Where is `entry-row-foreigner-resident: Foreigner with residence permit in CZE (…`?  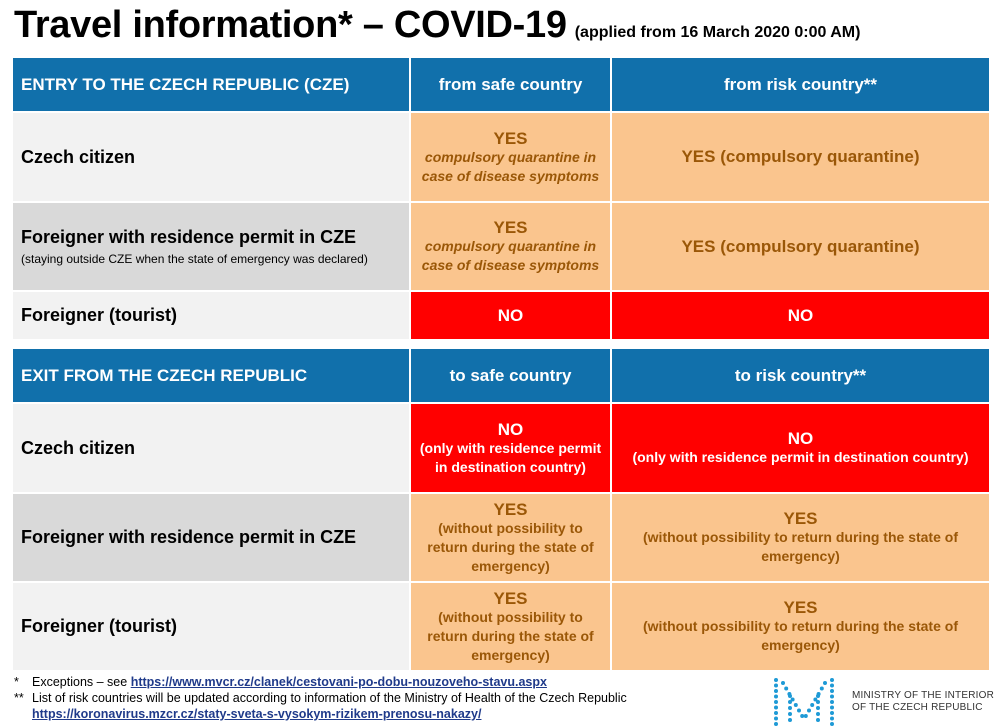 entry-row-foreigner-resident: Foreigner with residence permit in CZE (… is located at coordinates (501, 245).